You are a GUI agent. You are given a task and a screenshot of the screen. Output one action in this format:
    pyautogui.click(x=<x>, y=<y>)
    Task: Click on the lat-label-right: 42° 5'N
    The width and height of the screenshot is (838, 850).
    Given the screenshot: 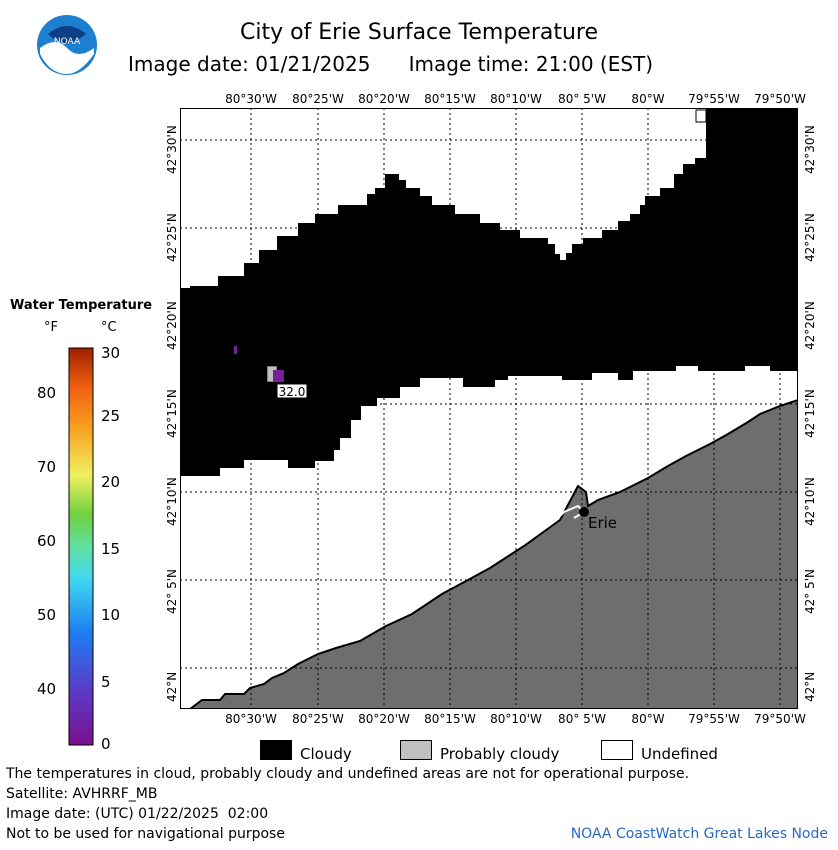 What is the action you would take?
    pyautogui.click(x=810, y=591)
    